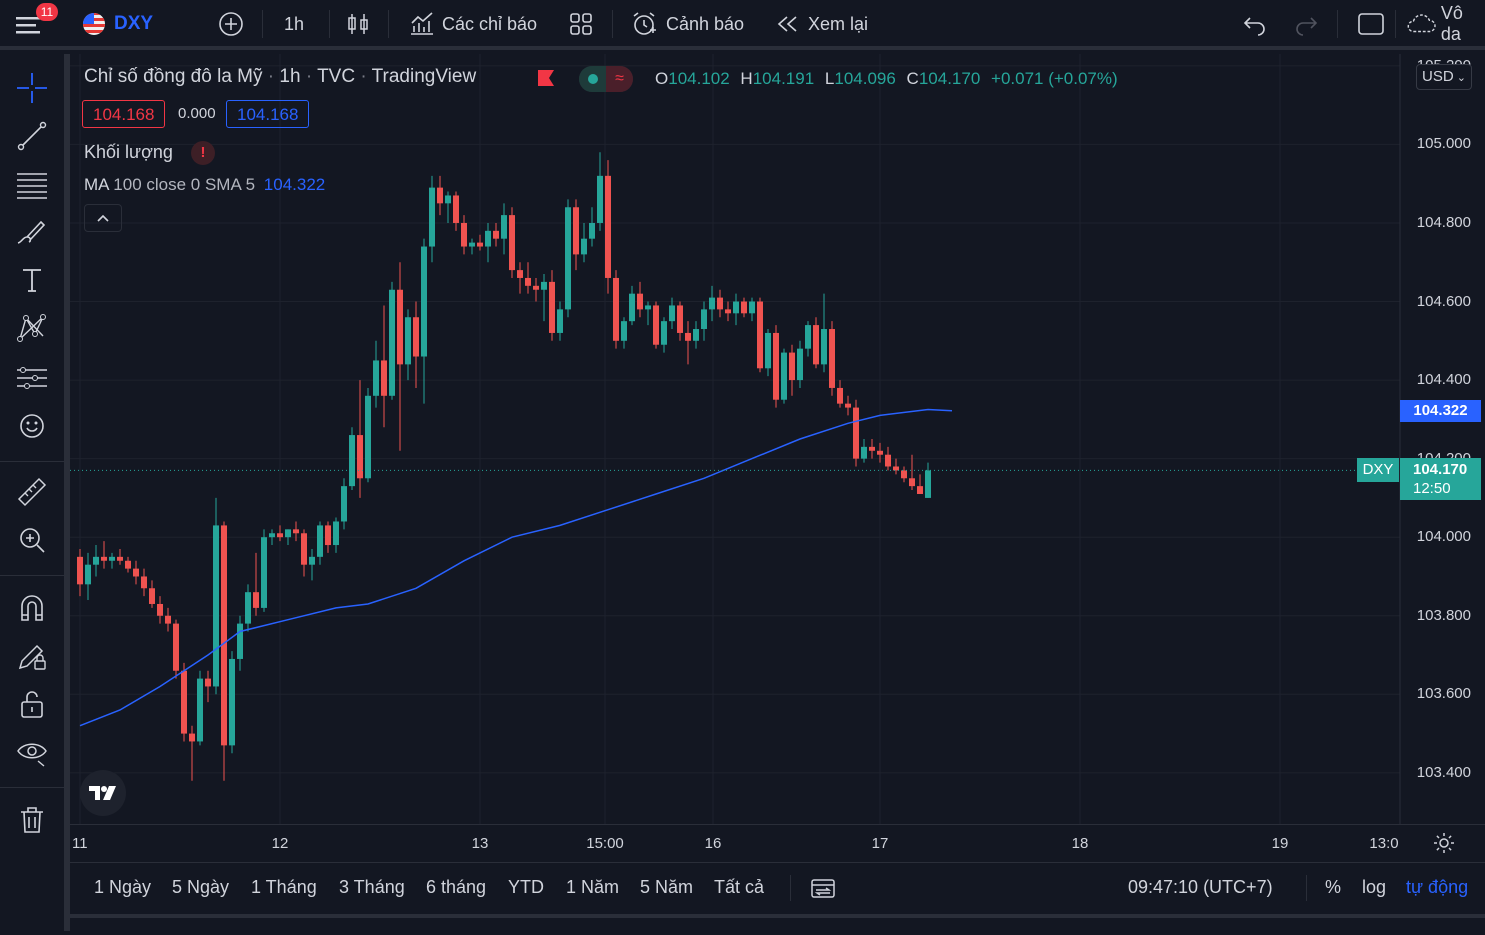  I want to click on ma-legend: MA 100 close 0 SMA 5 104.322, so click(204, 185).